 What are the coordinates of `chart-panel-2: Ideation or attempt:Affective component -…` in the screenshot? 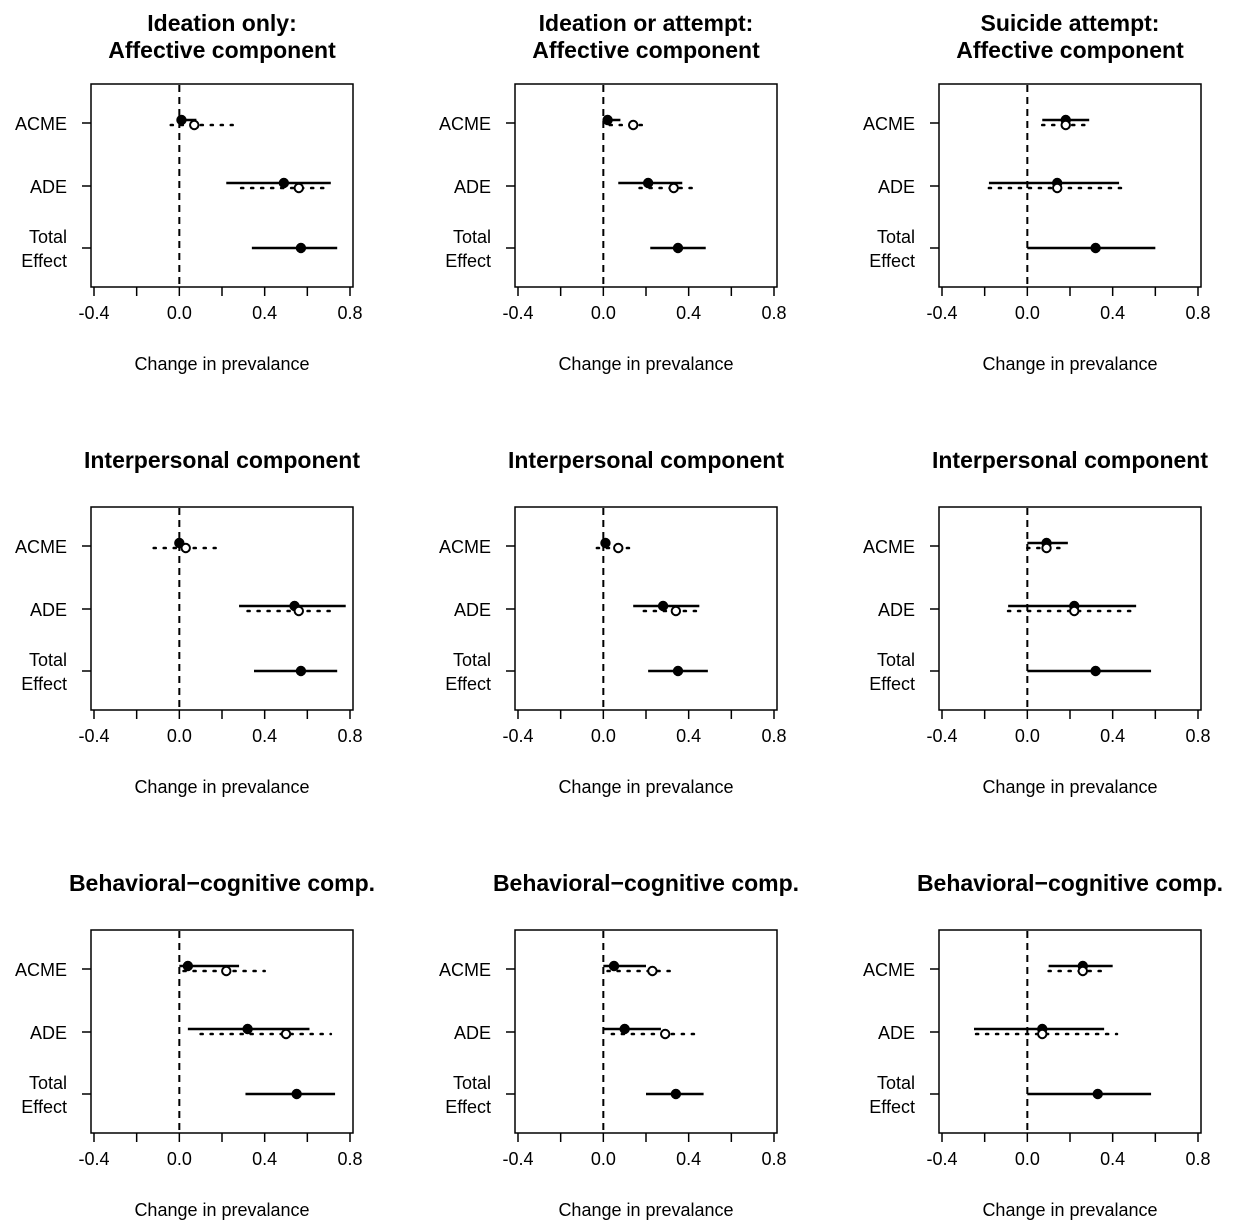 It's located at (613, 192).